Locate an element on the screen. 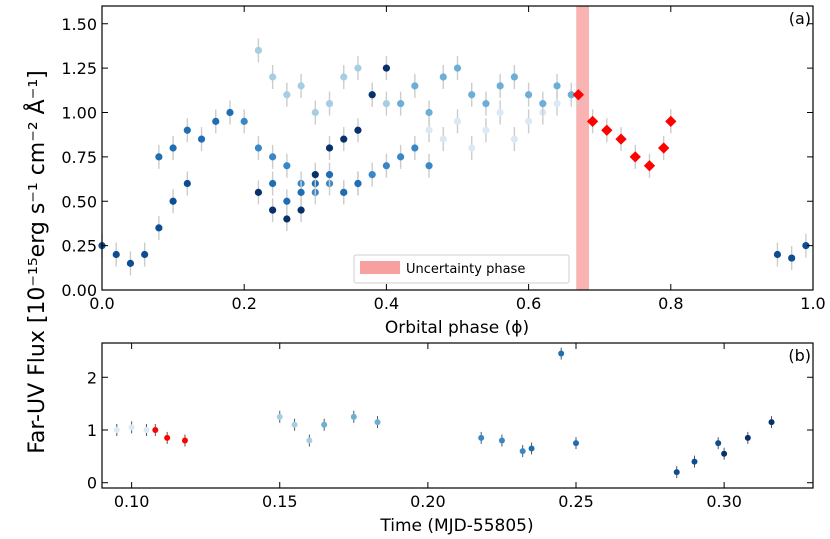 This screenshot has height=539, width=830. x-tick-label: 0.20 is located at coordinates (428, 501).